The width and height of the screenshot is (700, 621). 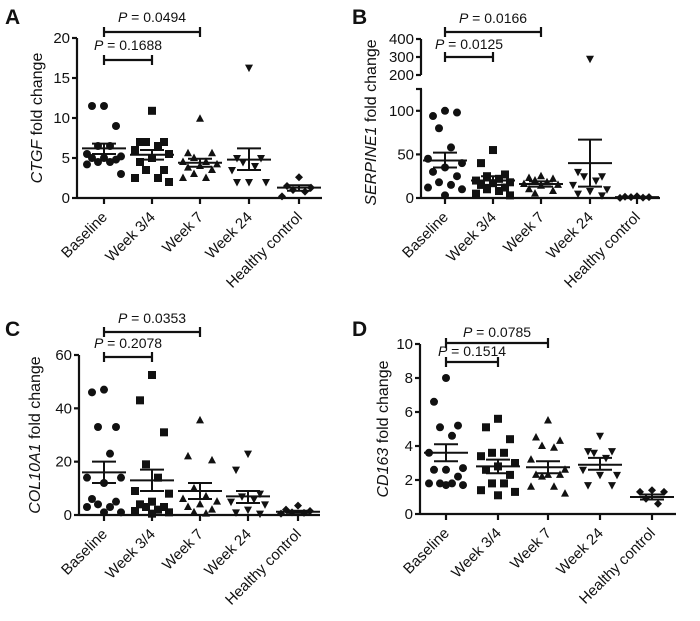 I want to click on y-axis-label: SERPINE1 fold change, so click(x=371, y=122).